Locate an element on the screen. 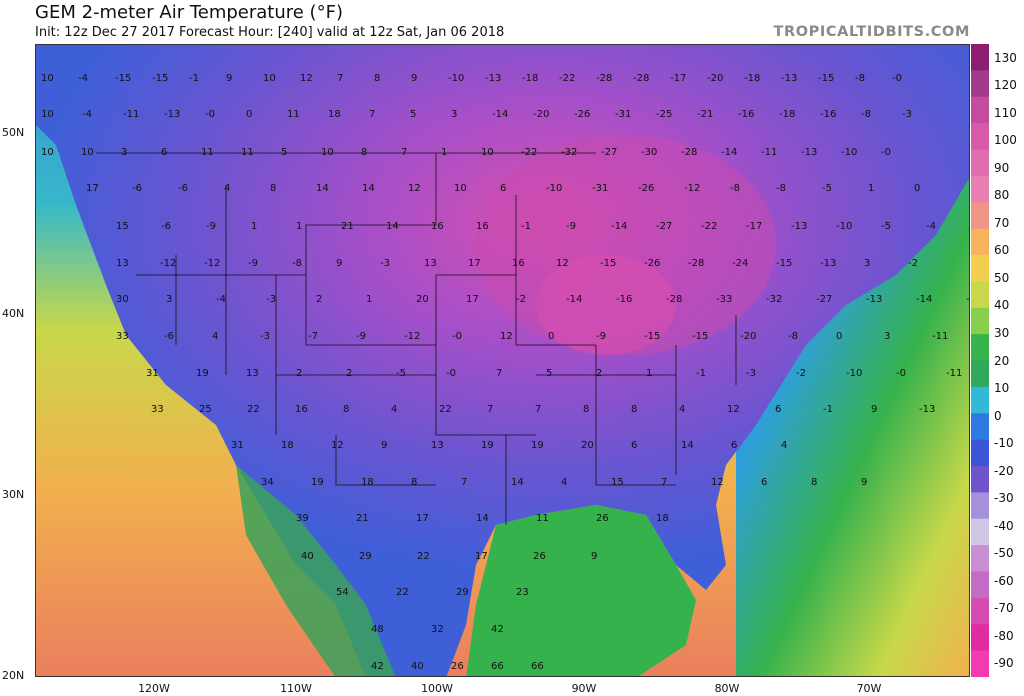 This screenshot has height=696, width=1024. temperature-value: 42 is located at coordinates (377, 666).